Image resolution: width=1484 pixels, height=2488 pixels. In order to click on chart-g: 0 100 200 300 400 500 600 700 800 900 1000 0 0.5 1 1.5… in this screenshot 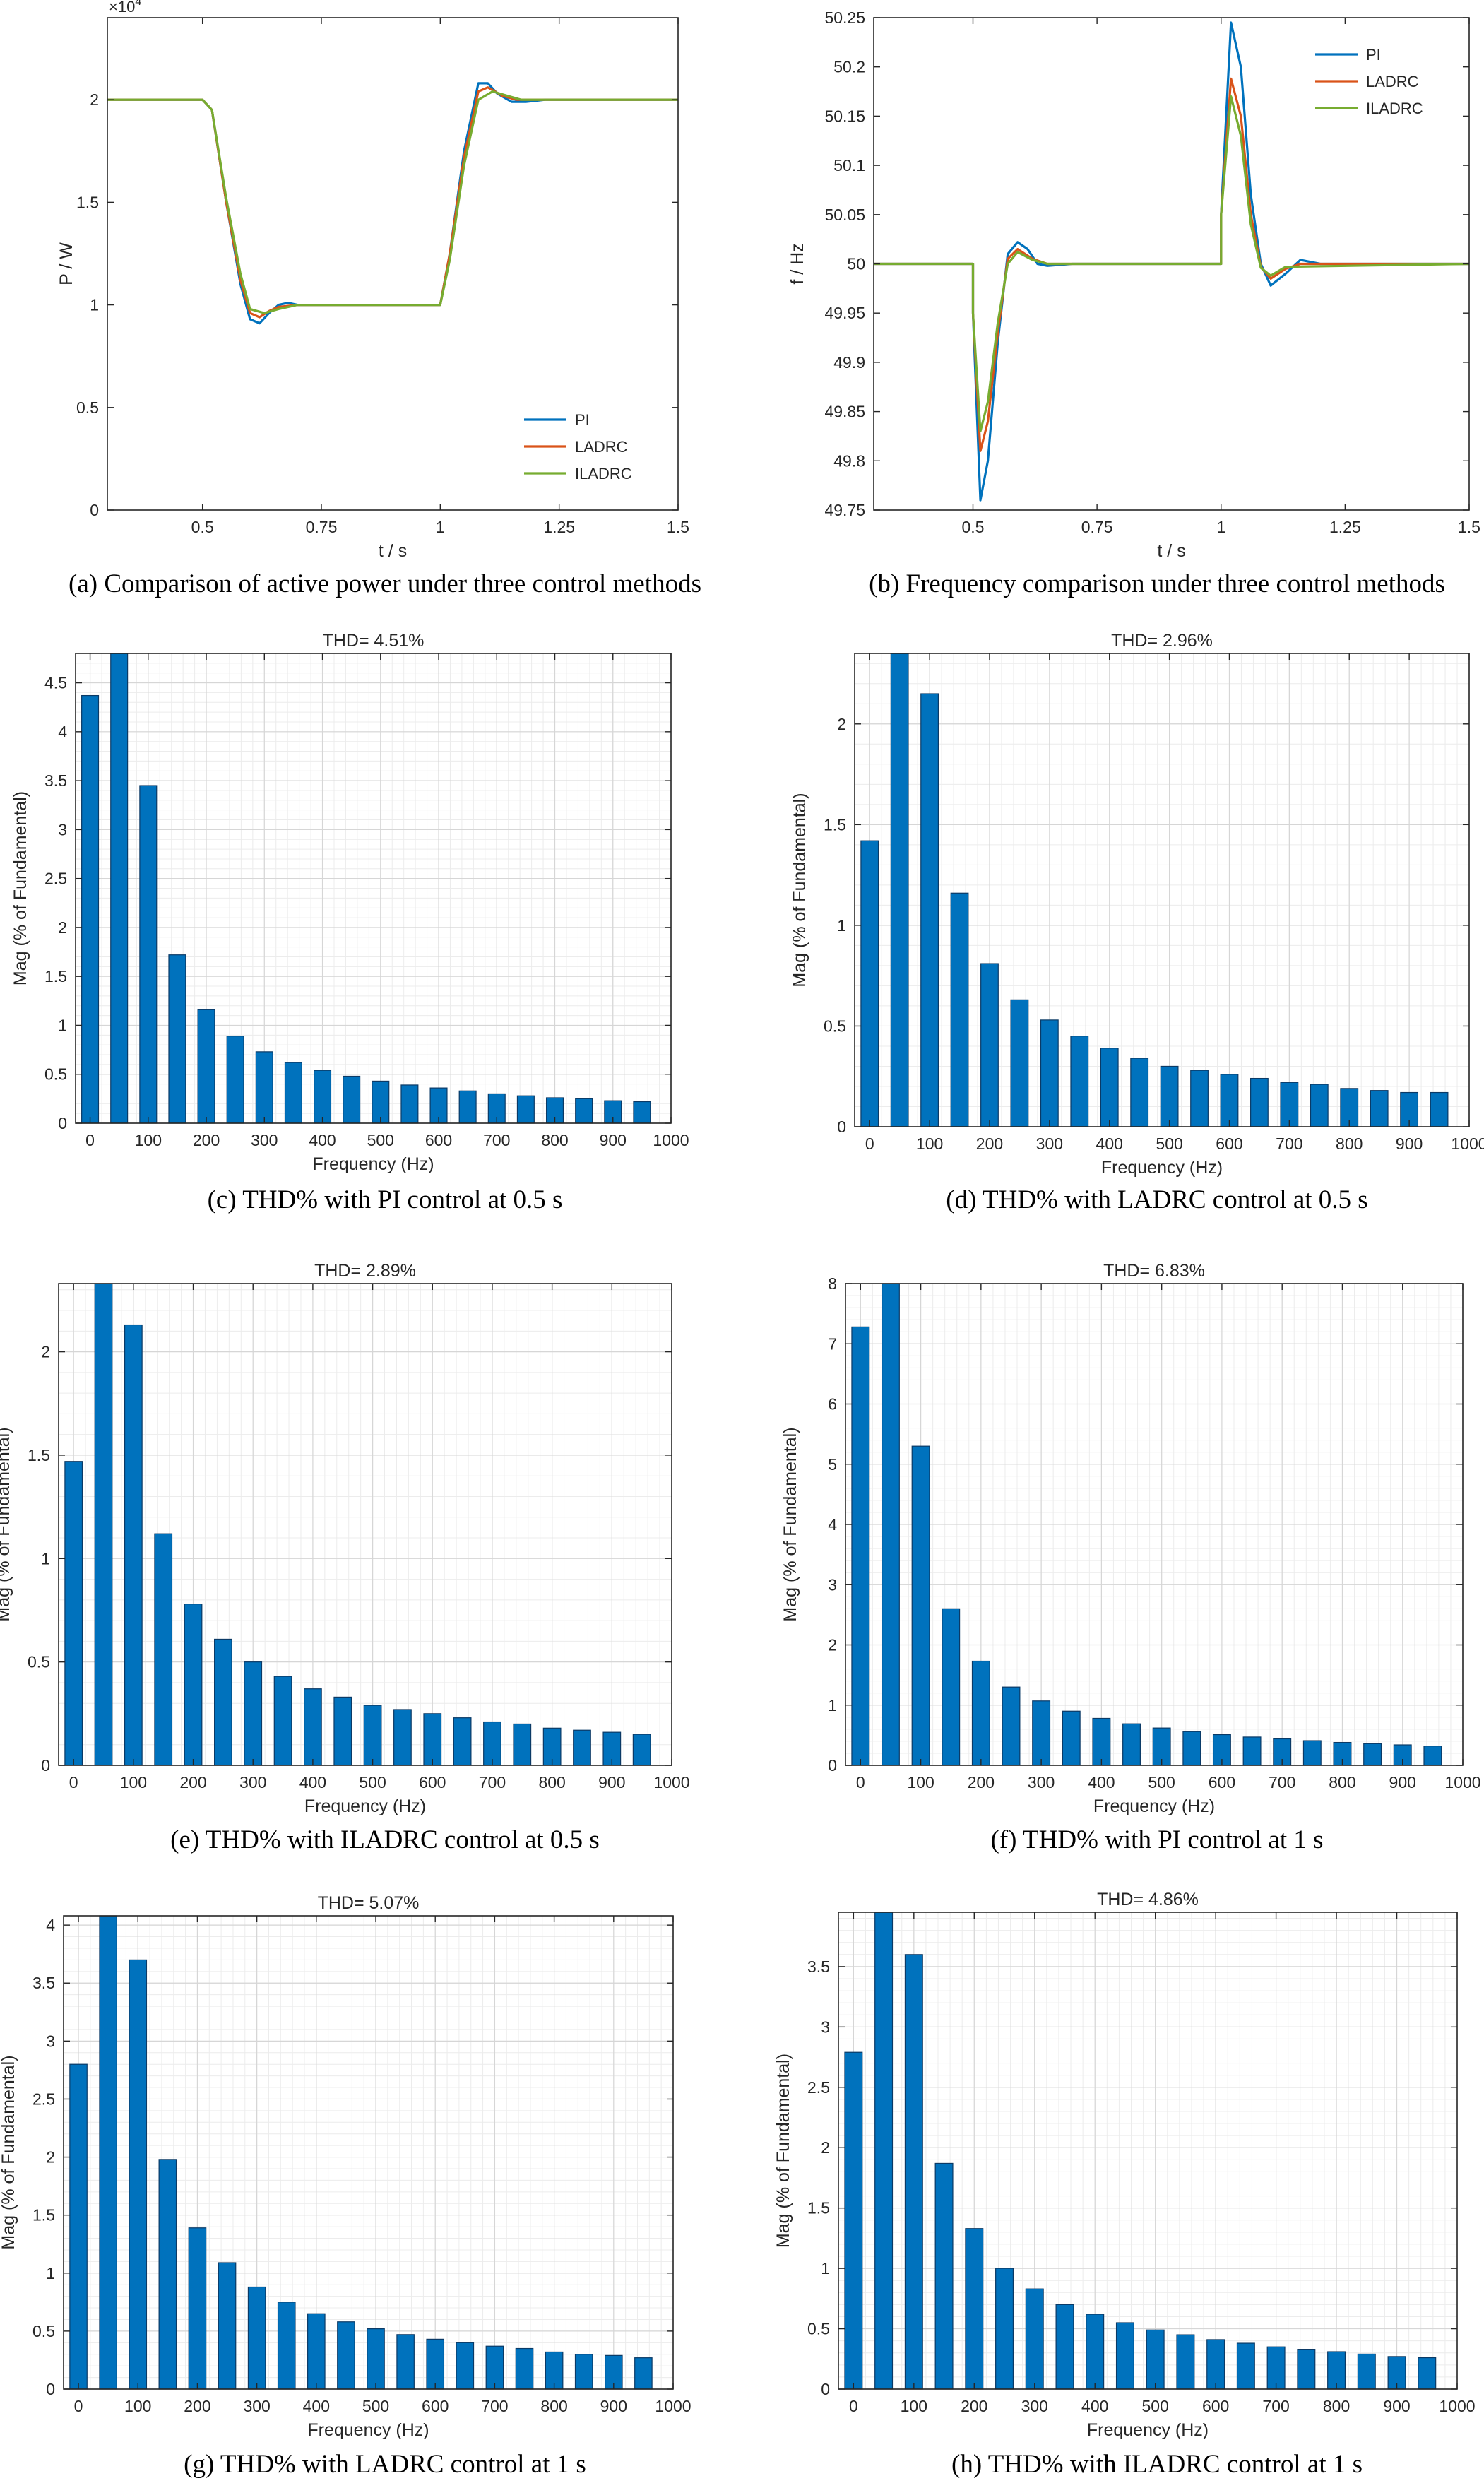, I will do `click(345, 2186)`.